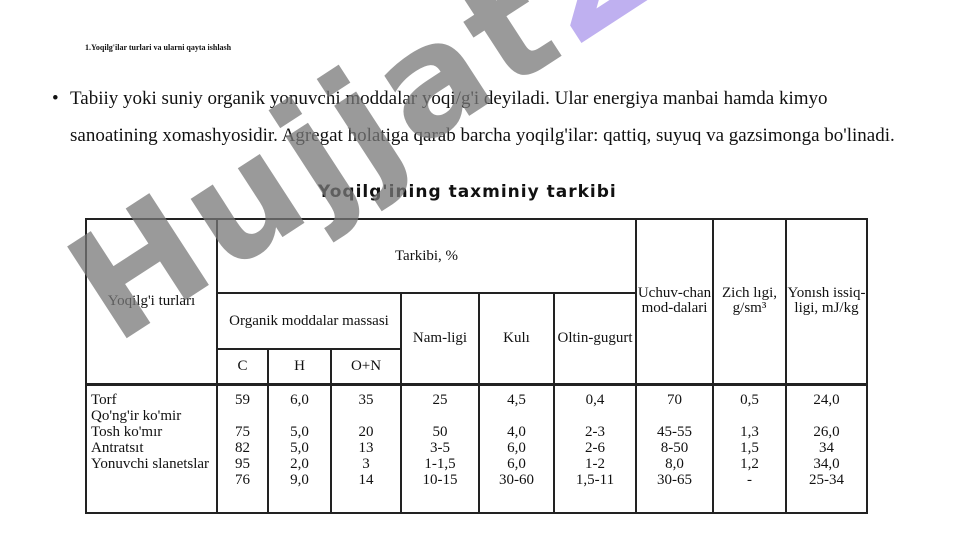 The width and height of the screenshot is (961, 540). Describe the element at coordinates (826, 479) in the screenshot. I see `table-cell: 25-34` at that location.